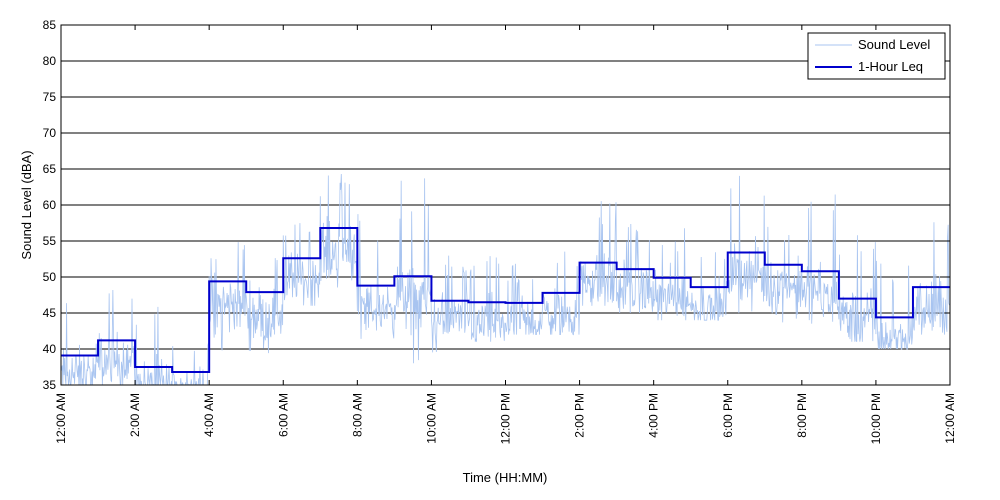 The height and width of the screenshot is (500, 1000). I want to click on legend: Sound Level 1-Hour Leq, so click(876, 56).